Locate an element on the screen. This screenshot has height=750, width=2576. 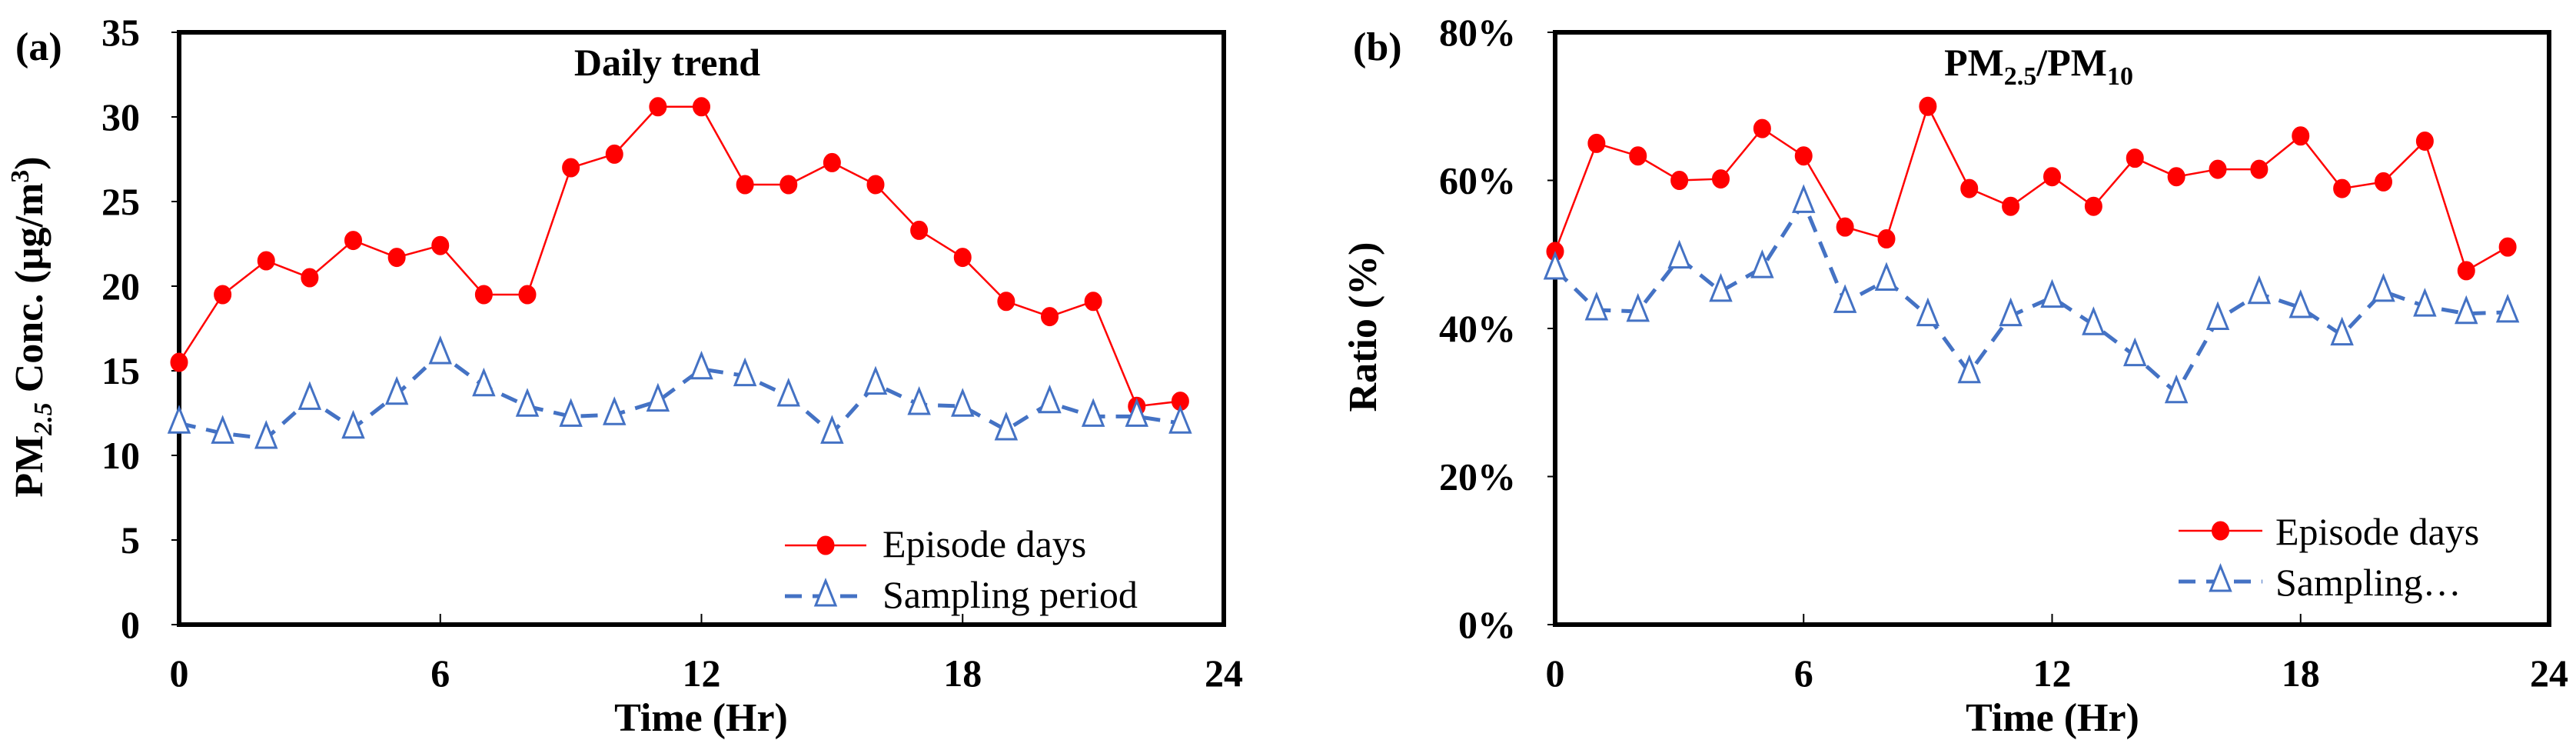
ylabel-sub: 2.5 is located at coordinates (43, 419).